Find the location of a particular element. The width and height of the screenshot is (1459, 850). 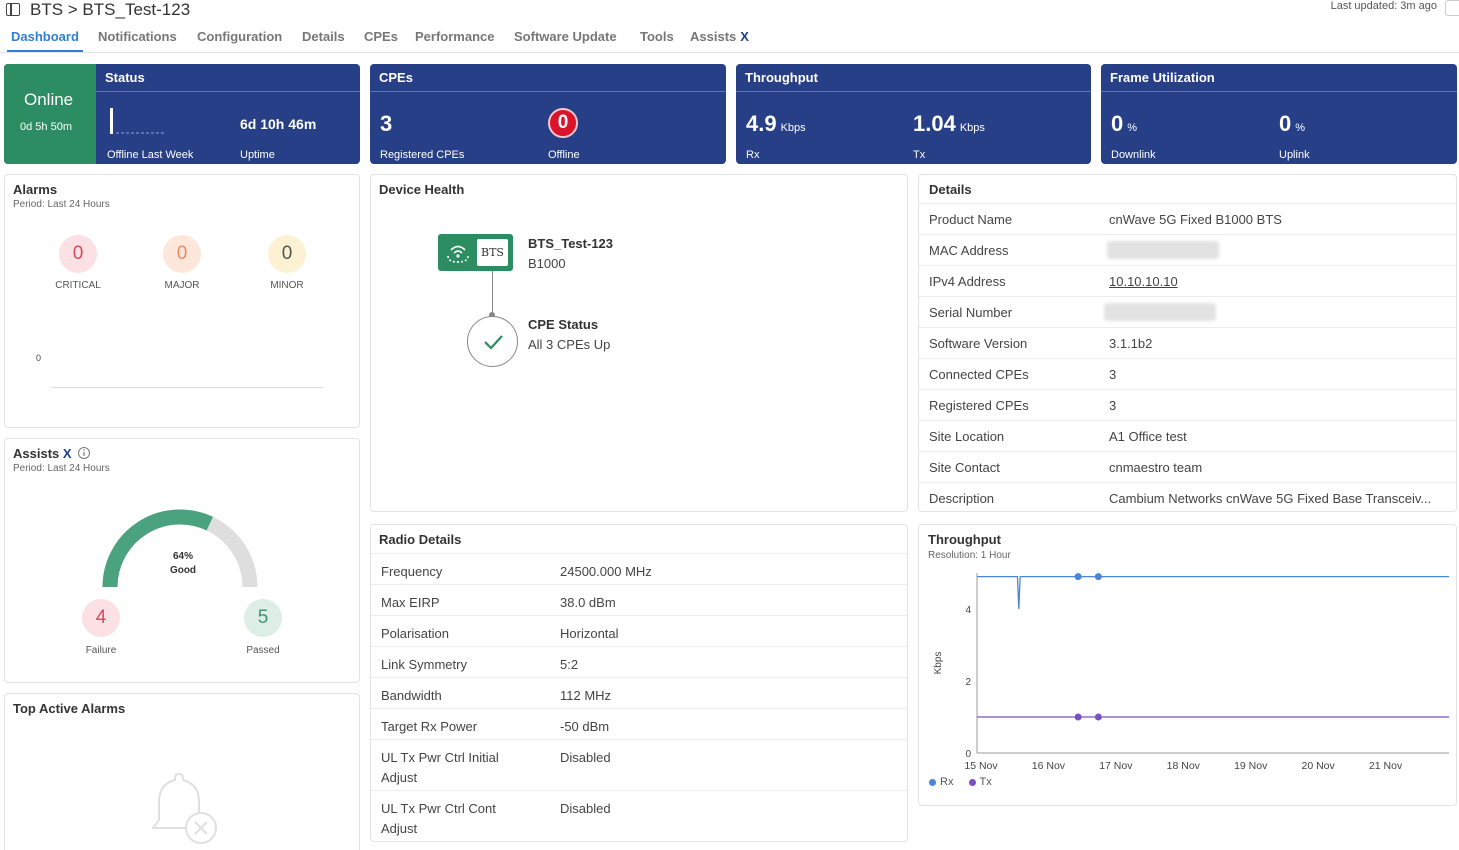

connector-dot is located at coordinates (492, 315).